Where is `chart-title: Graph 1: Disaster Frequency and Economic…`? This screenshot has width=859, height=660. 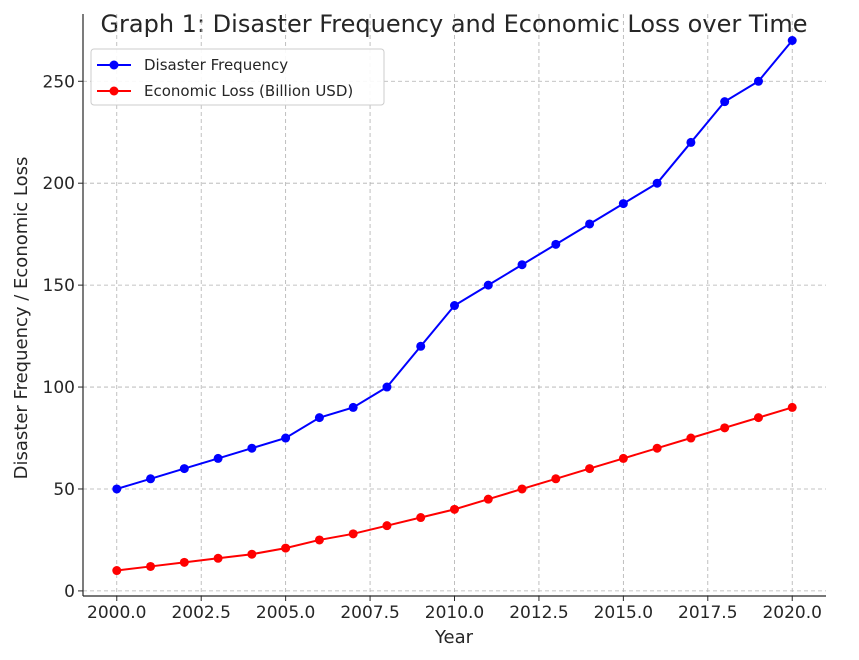 chart-title: Graph 1: Disaster Frequency and Economic… is located at coordinates (453, 24).